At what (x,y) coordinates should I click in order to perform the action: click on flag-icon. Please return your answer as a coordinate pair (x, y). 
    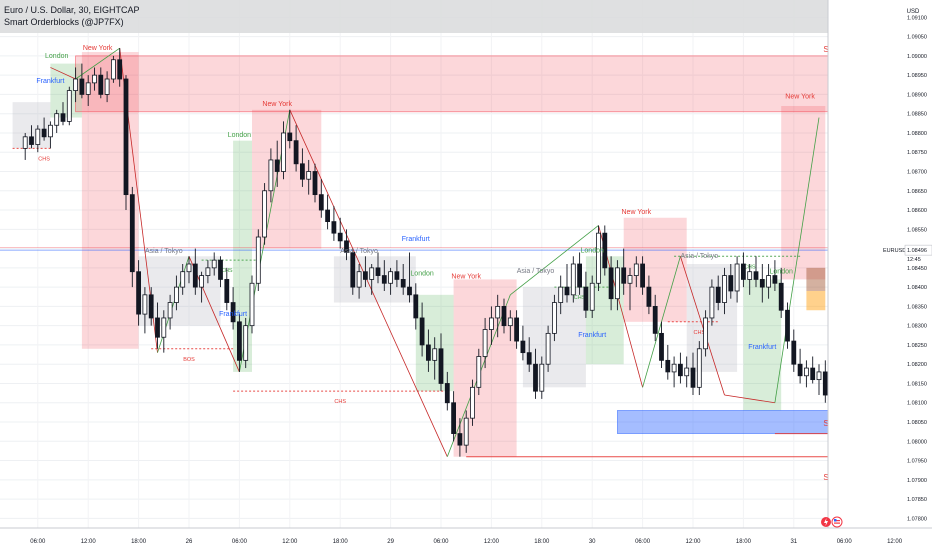
    Looking at the image, I should click on (837, 522).